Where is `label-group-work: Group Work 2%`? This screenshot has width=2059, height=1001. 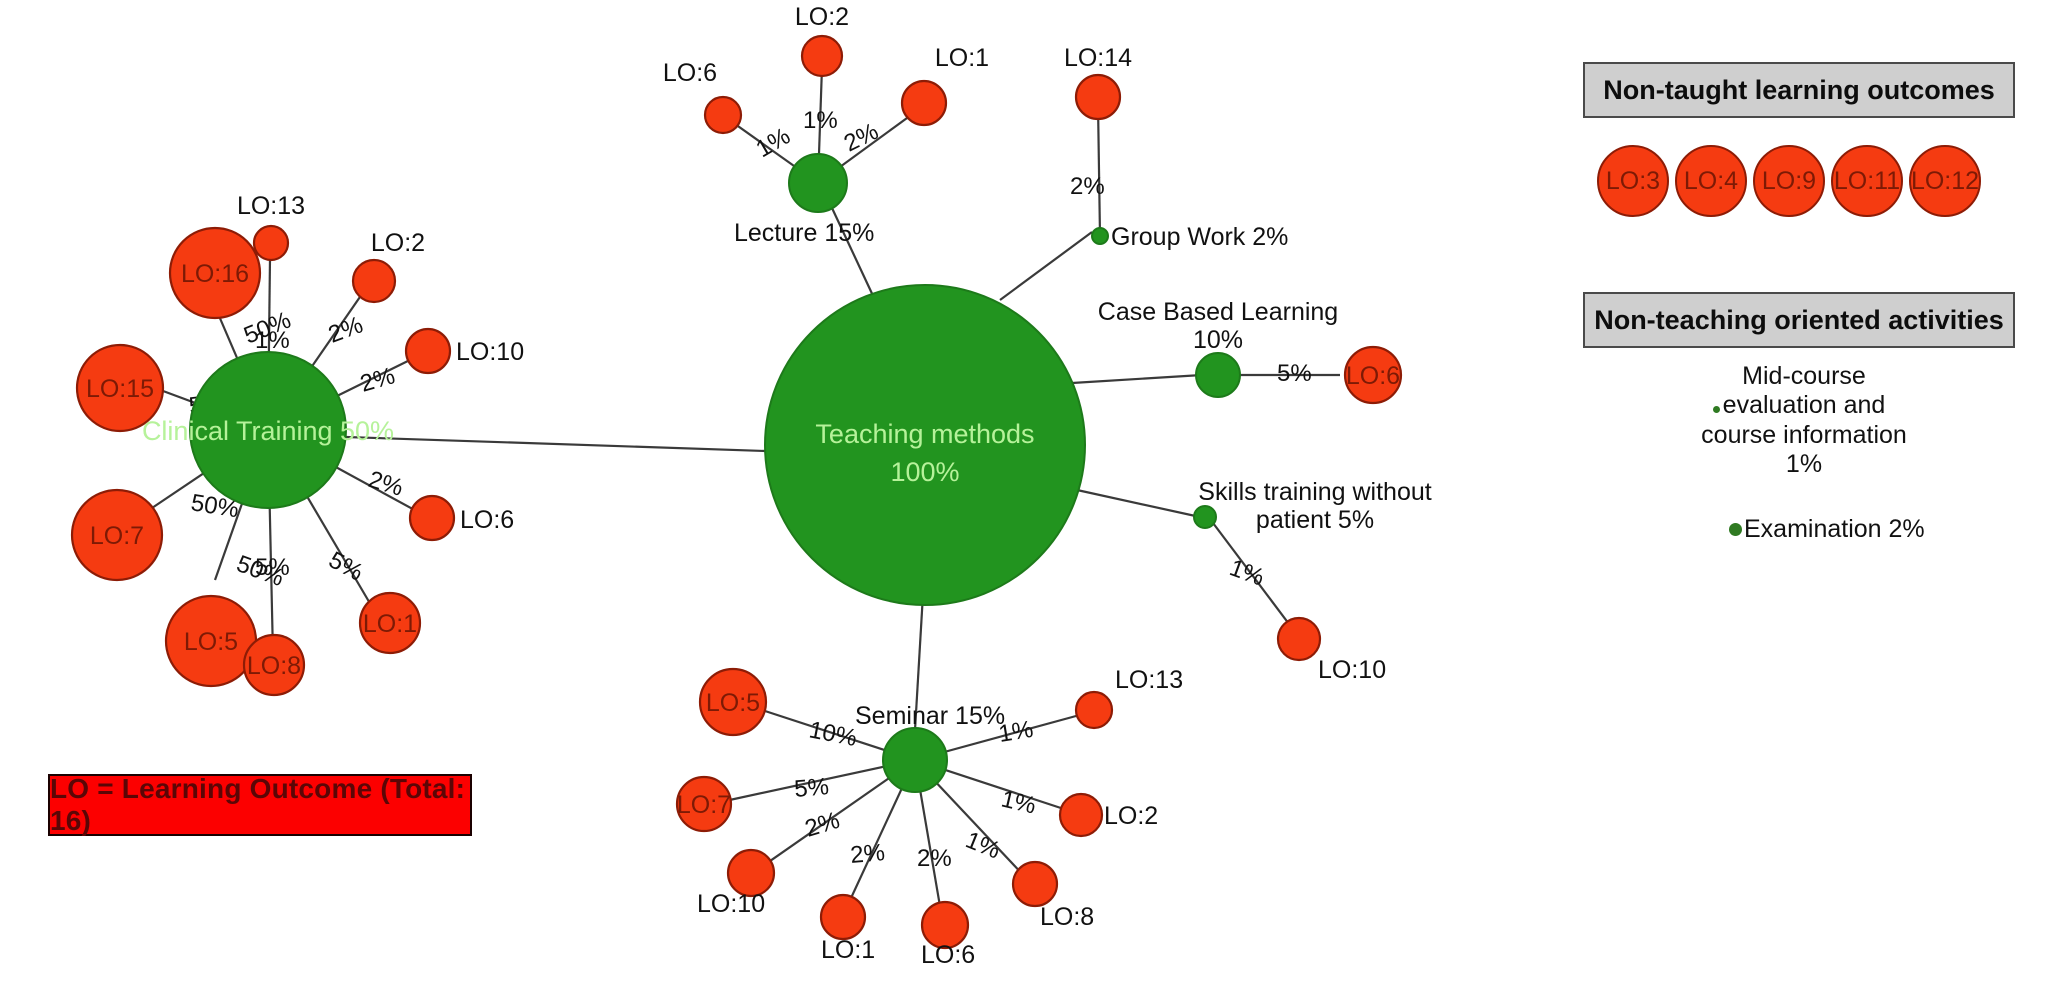
label-group-work: Group Work 2% is located at coordinates (1199, 237).